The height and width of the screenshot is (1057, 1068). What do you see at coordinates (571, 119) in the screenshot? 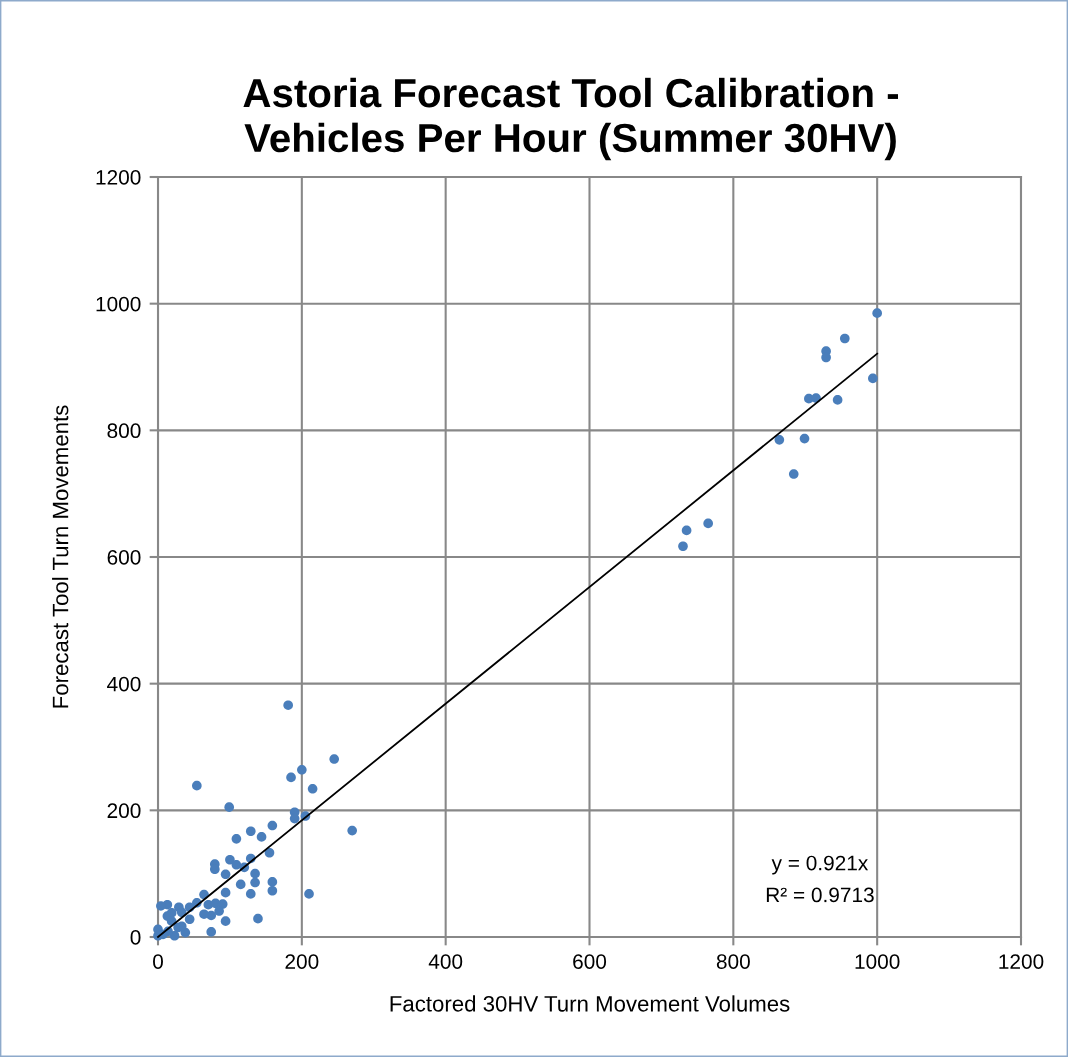
I see `chart-title: Astoria Forecast Tool Calibration - Vehicles Per Hour (Summer 30HV)` at bounding box center [571, 119].